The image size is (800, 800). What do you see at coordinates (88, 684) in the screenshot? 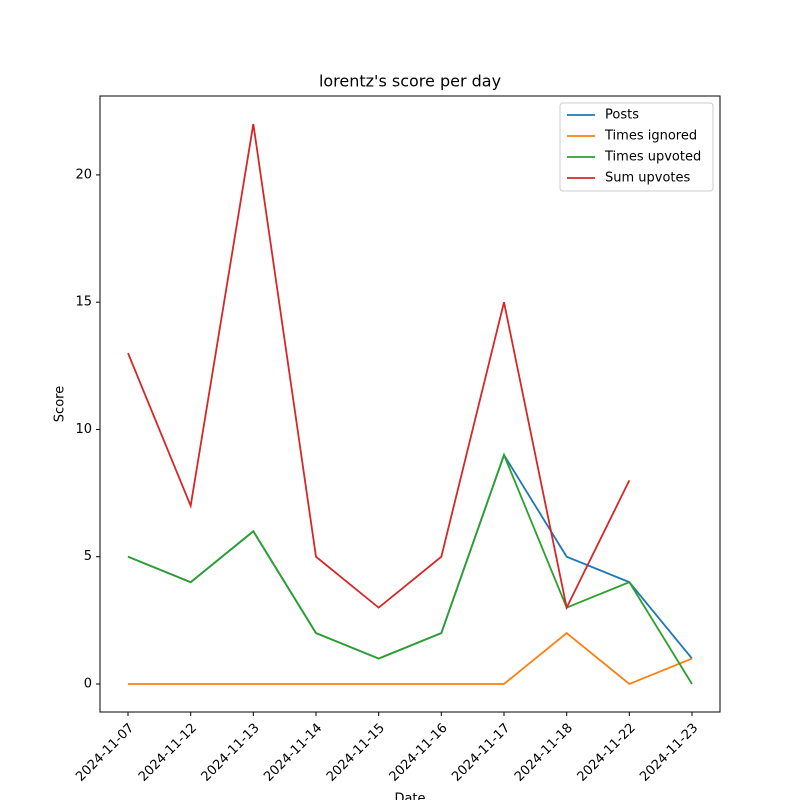
I see `y-tick-label: 0` at bounding box center [88, 684].